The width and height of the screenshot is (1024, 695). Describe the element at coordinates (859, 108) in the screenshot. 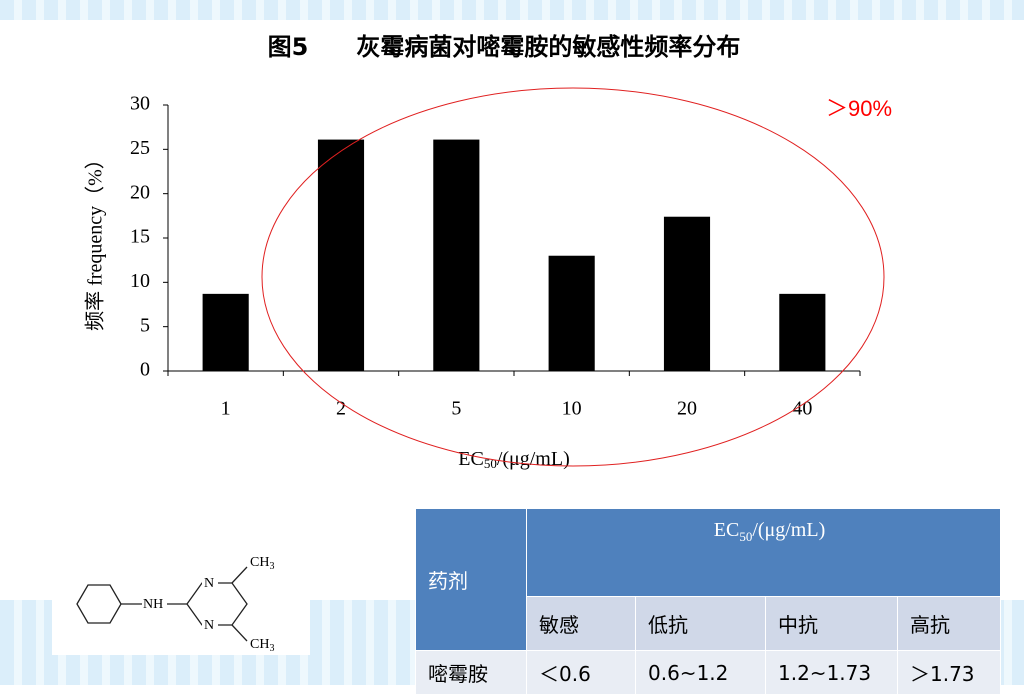

I see `annotation: ＞90%` at that location.